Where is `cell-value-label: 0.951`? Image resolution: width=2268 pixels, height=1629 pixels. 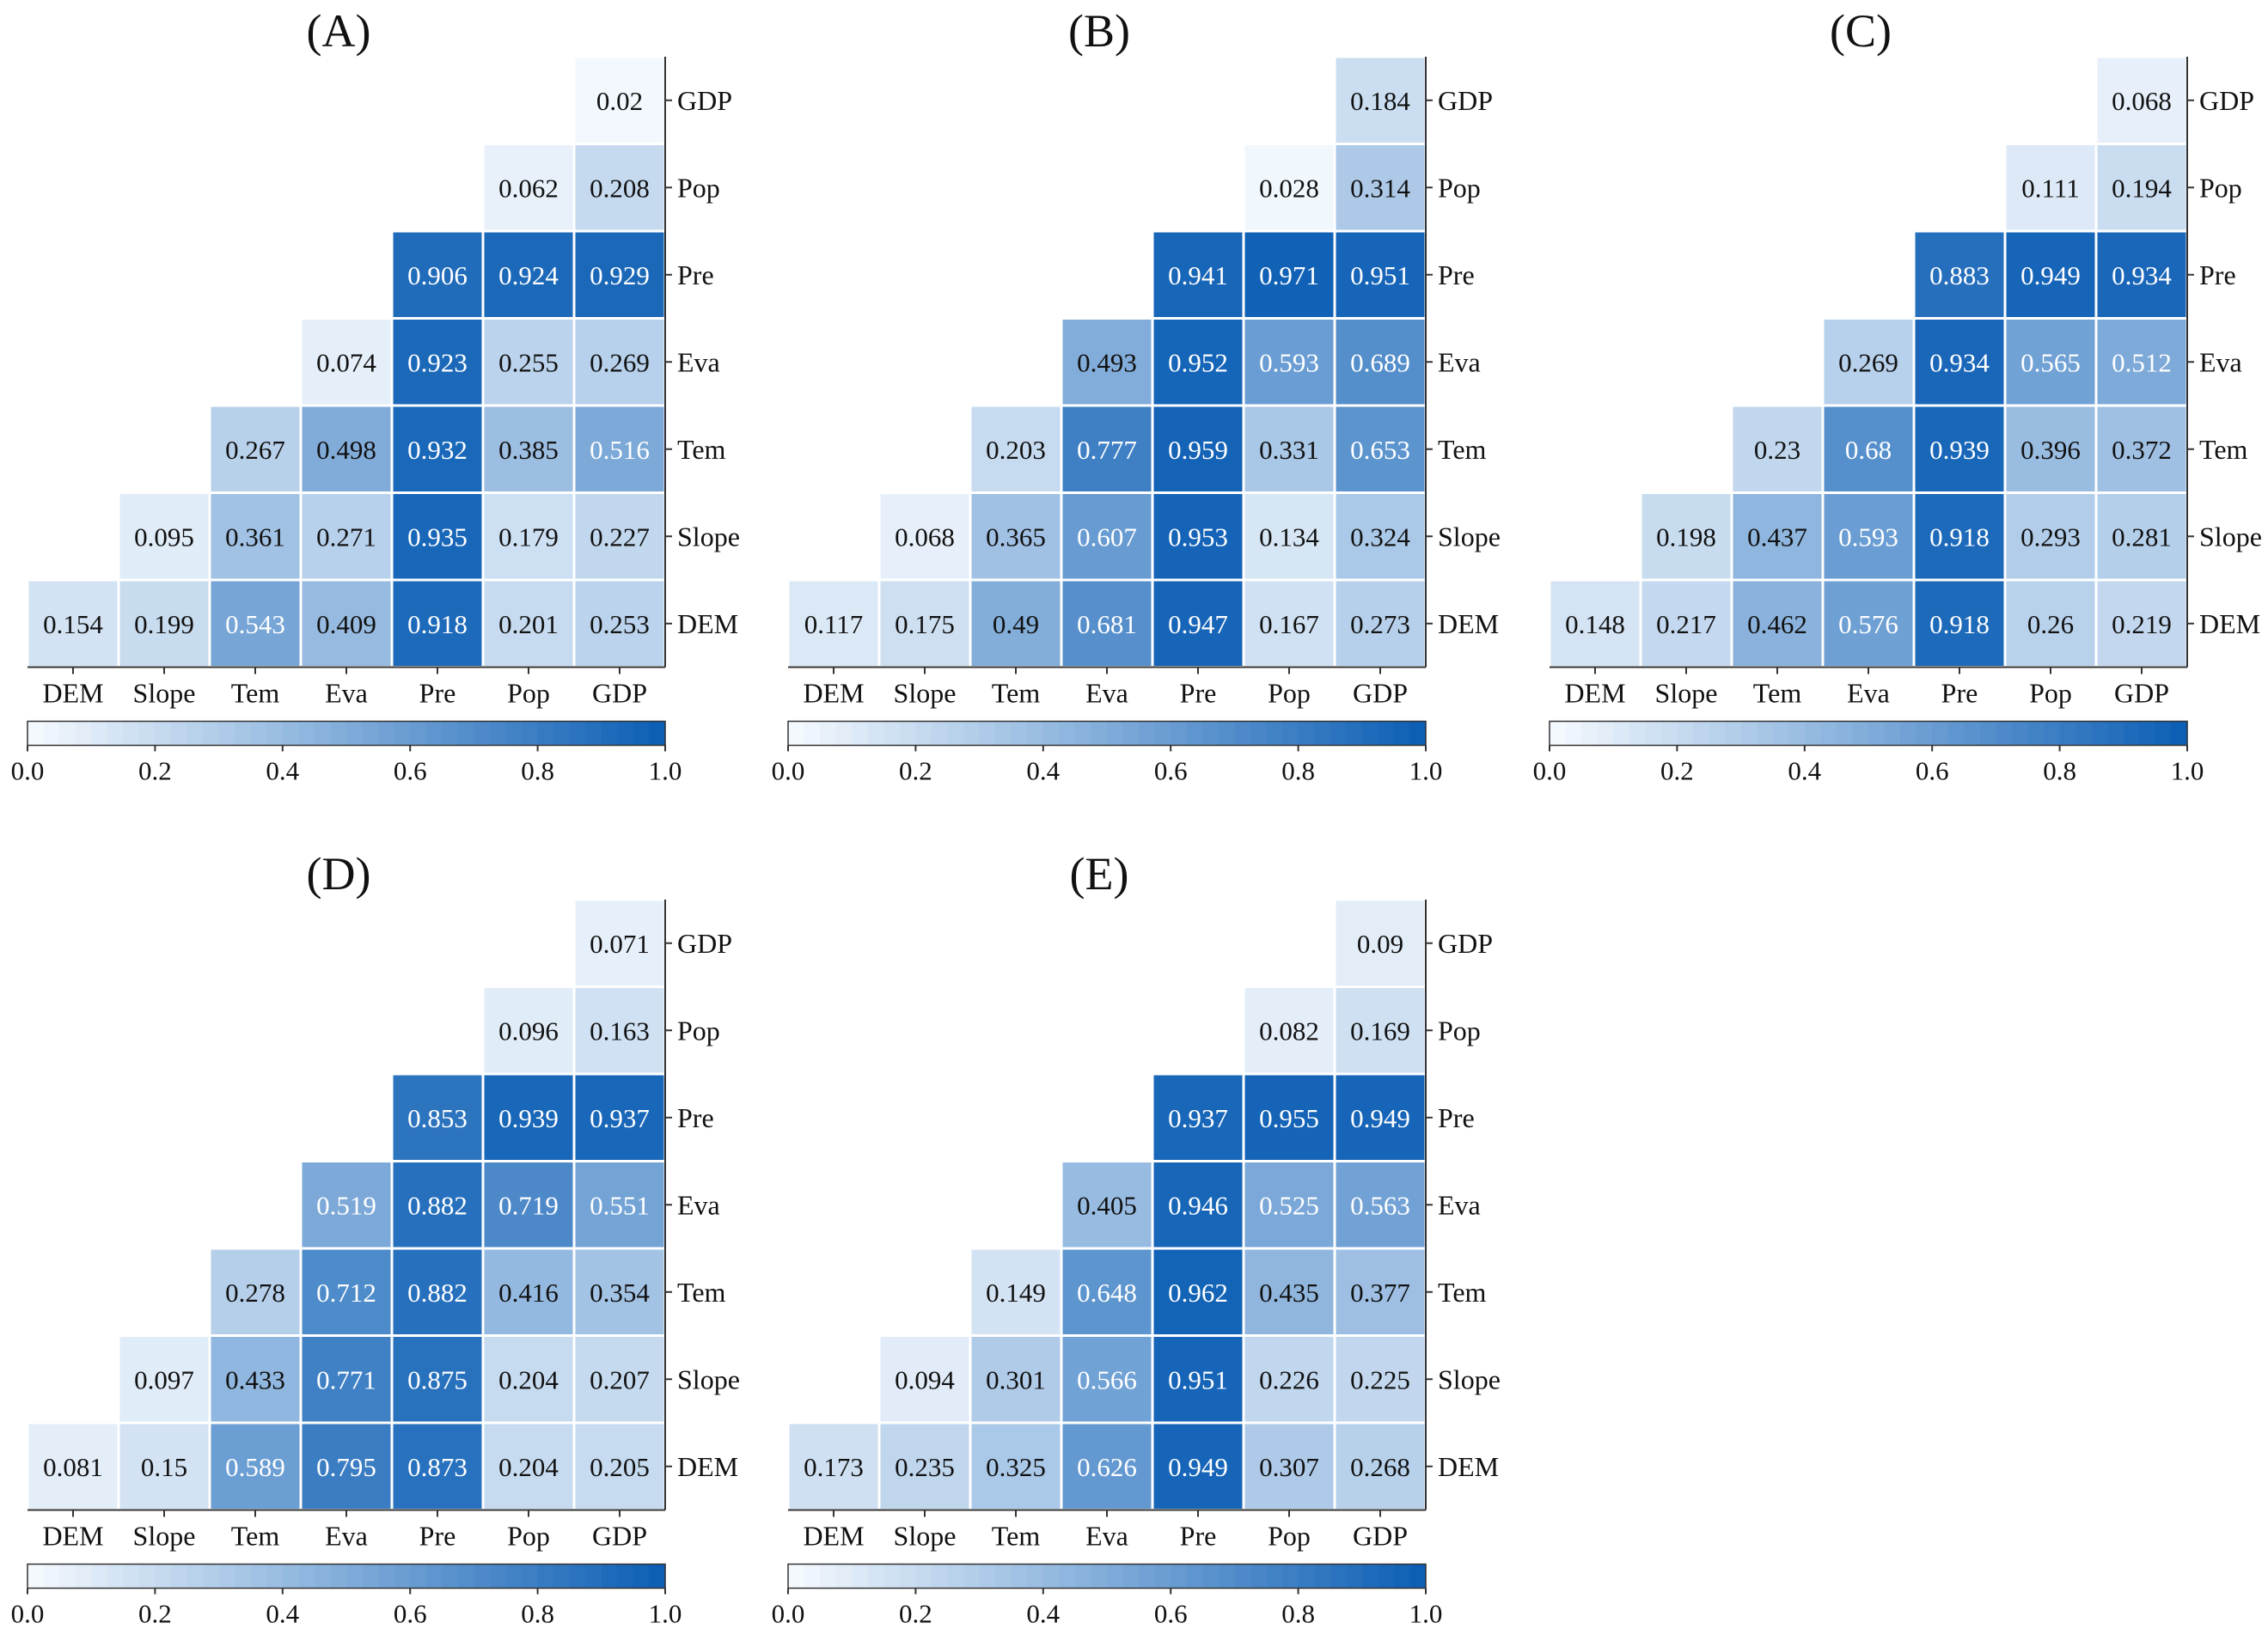 cell-value-label: 0.951 is located at coordinates (1380, 275).